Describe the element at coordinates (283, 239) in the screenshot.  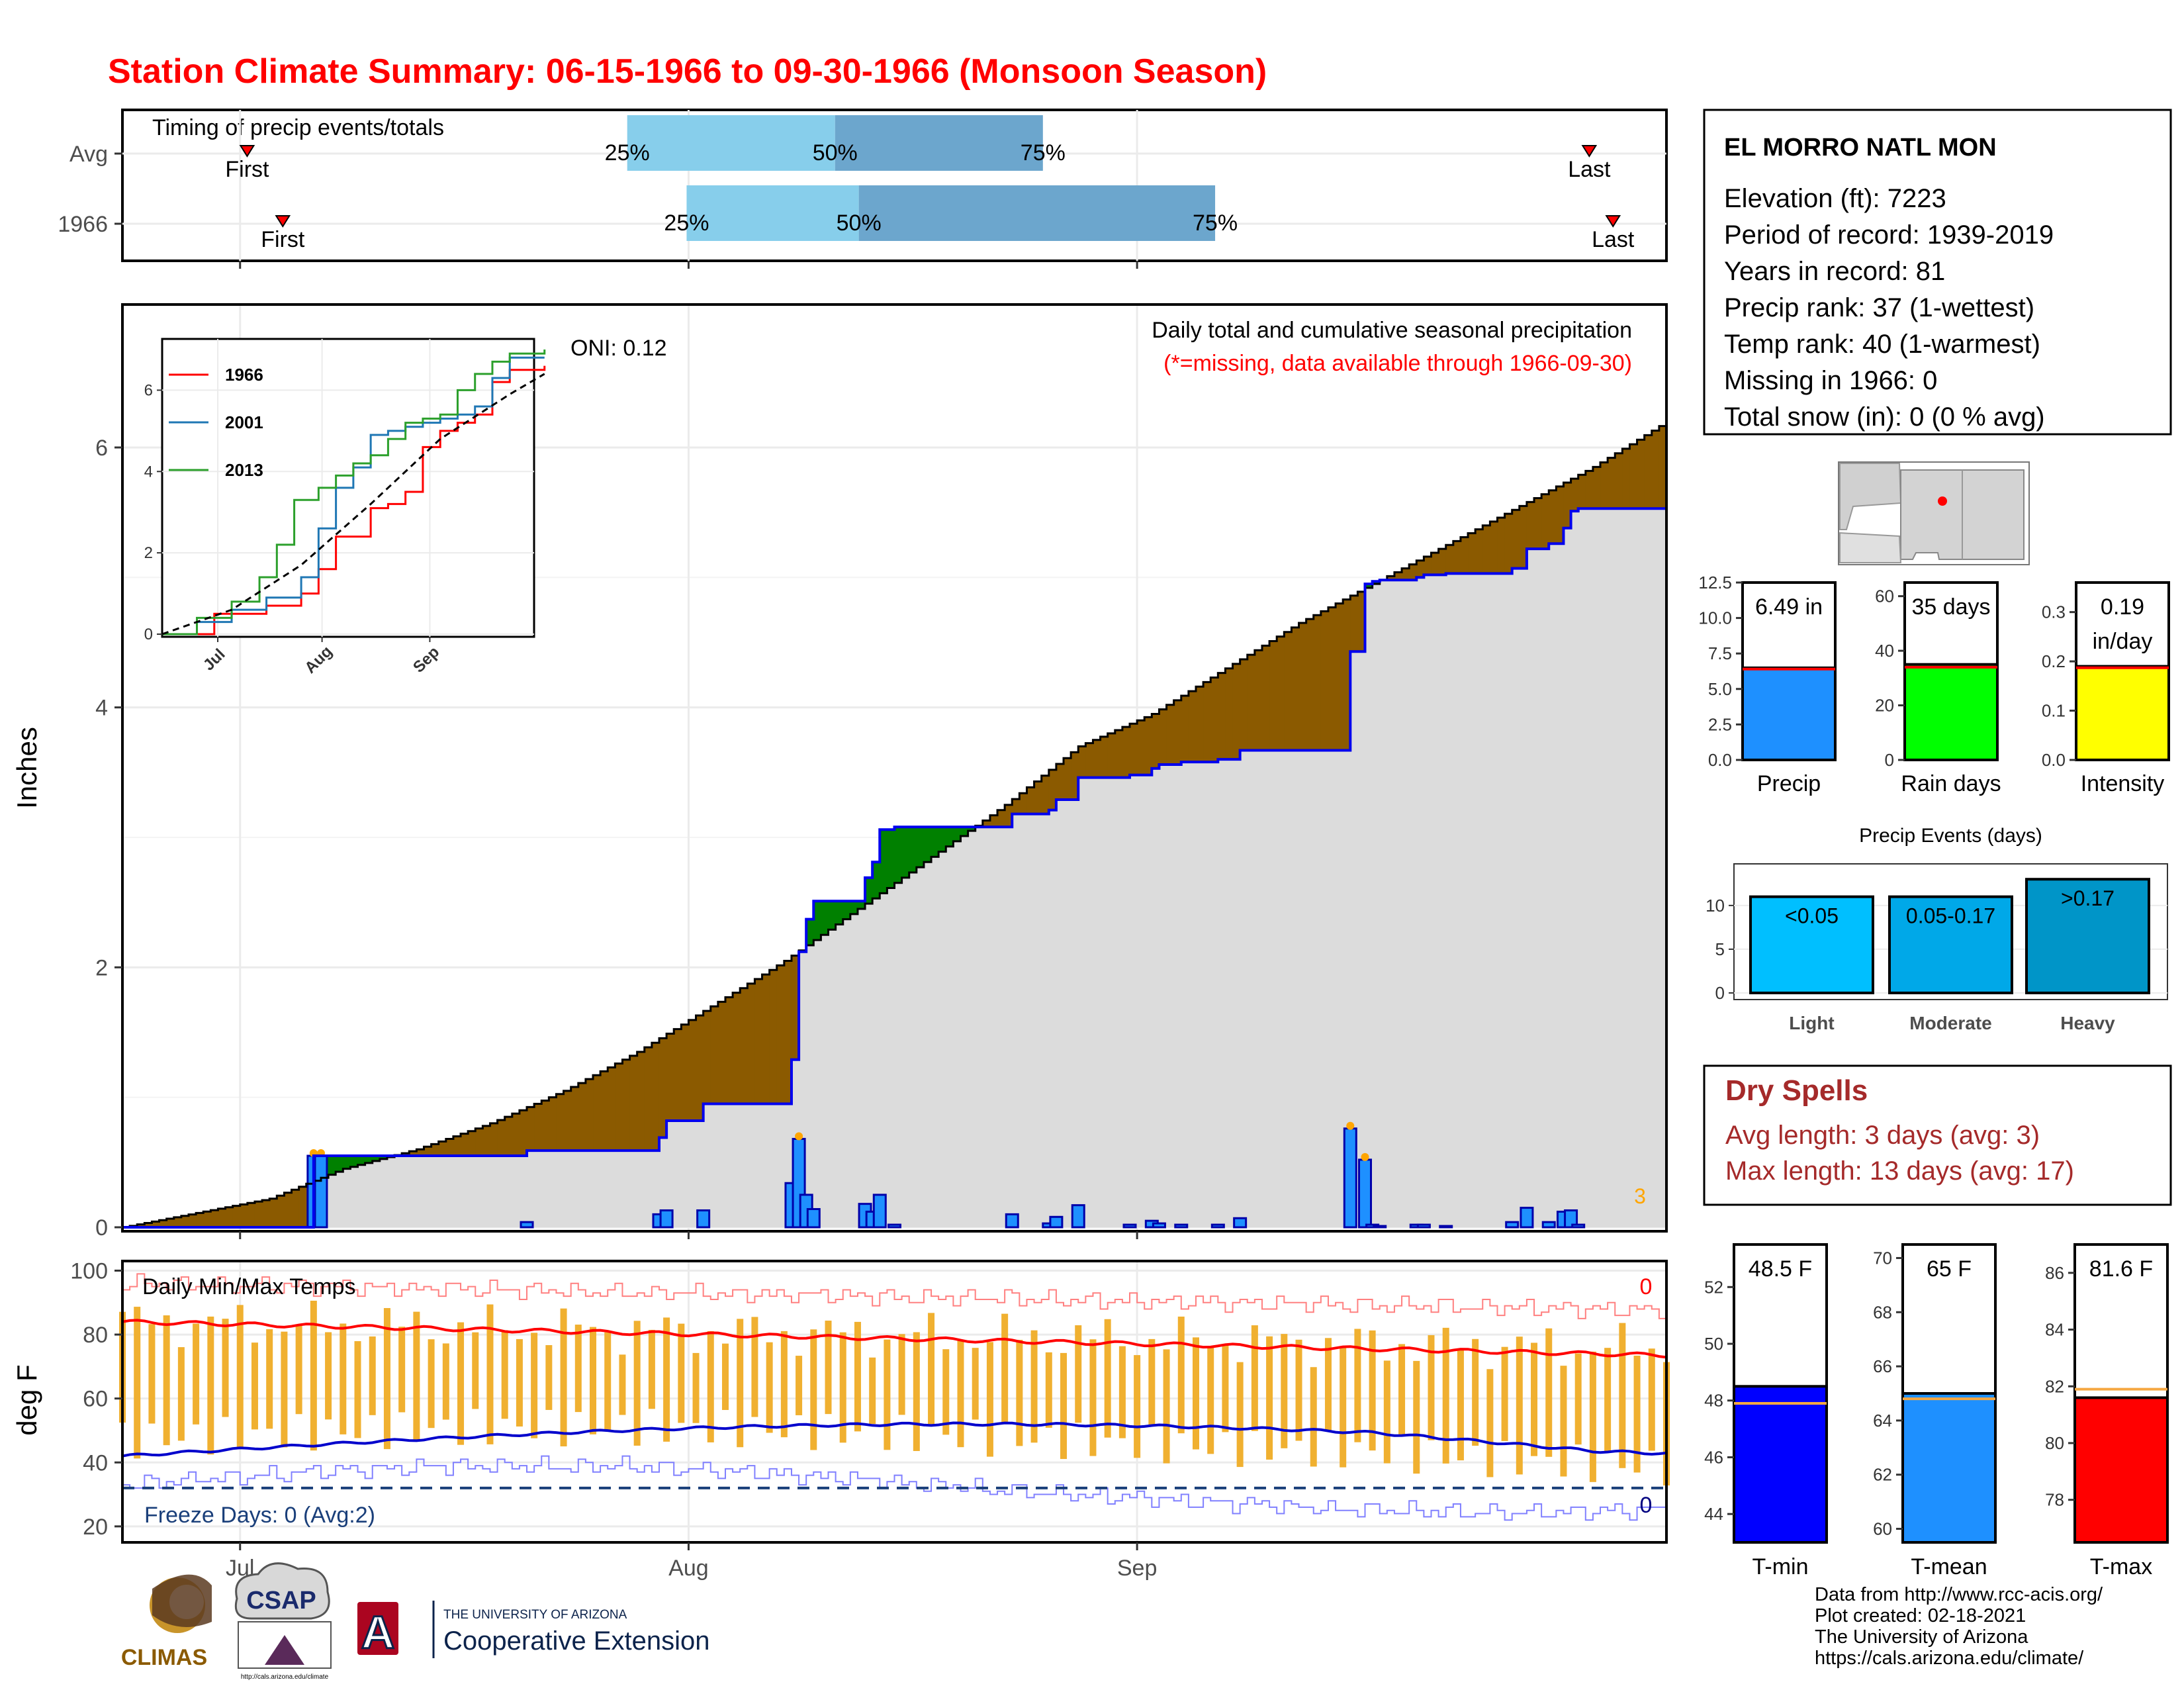
I see `first-event-label: First` at that location.